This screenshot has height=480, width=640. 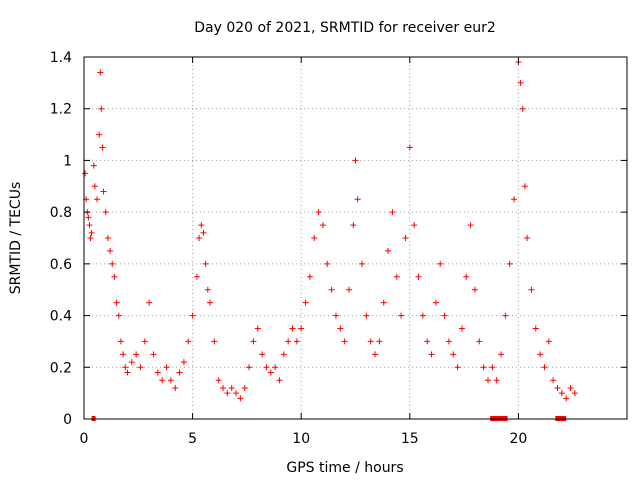 I want to click on x-tick-label: 20, so click(x=518, y=439).